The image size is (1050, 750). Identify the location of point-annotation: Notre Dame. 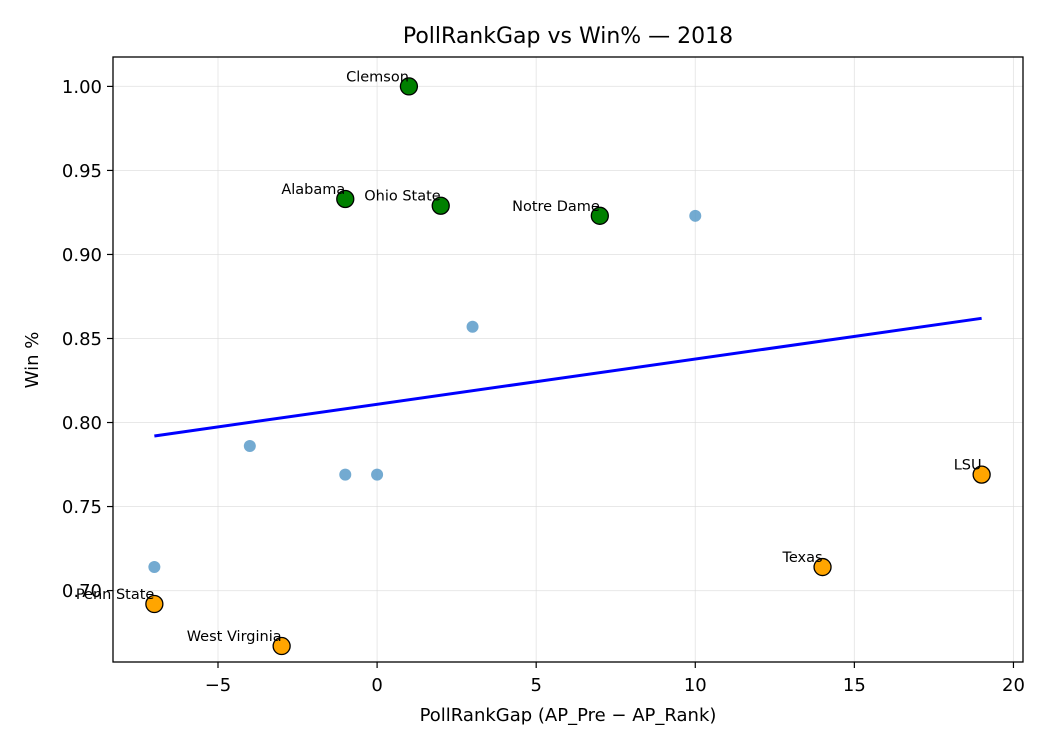
(556, 207).